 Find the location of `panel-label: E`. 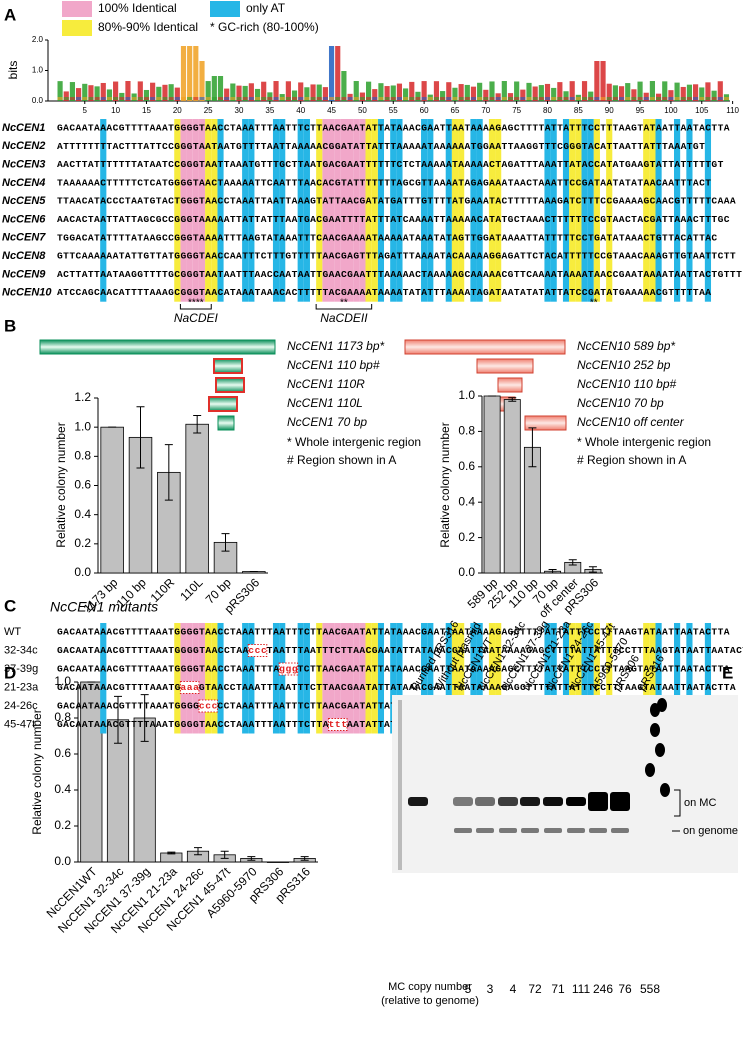

panel-label: E is located at coordinates (727, 672).